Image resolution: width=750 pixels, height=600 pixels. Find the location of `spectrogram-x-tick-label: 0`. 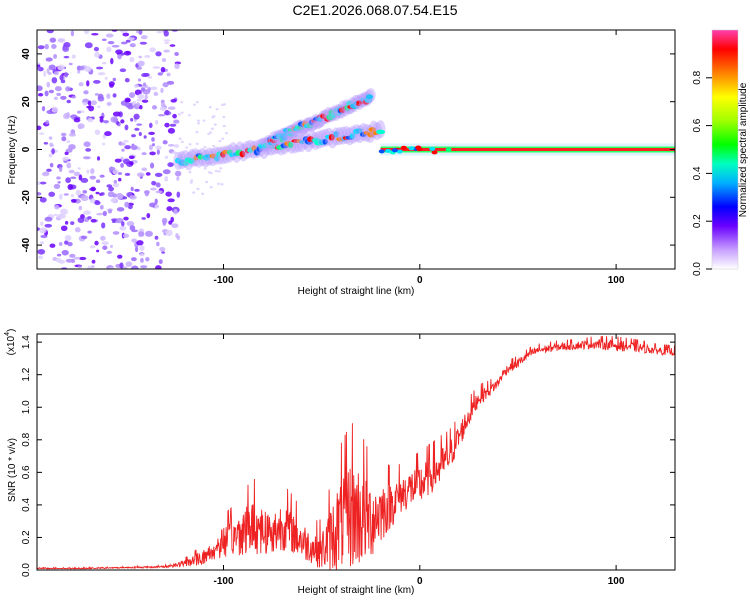

spectrogram-x-tick-label: 0 is located at coordinates (420, 280).